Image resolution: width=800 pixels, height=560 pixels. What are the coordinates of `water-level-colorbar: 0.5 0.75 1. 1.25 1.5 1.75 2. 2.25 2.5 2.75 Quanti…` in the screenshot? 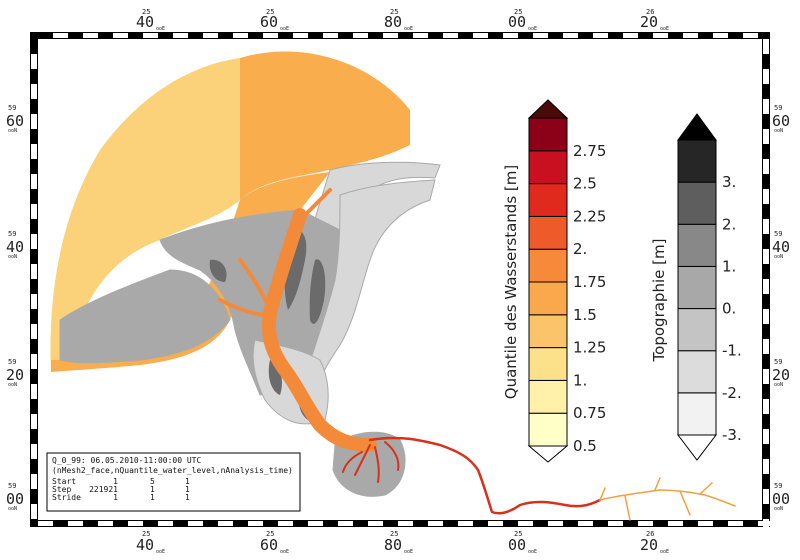 It's located at (554, 281).